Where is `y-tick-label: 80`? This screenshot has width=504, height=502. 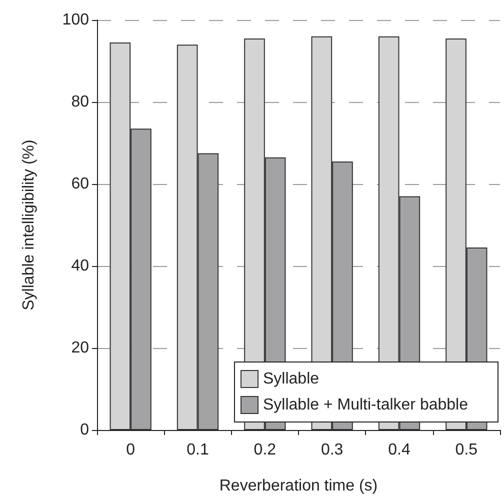
y-tick-label: 80 is located at coordinates (80, 102).